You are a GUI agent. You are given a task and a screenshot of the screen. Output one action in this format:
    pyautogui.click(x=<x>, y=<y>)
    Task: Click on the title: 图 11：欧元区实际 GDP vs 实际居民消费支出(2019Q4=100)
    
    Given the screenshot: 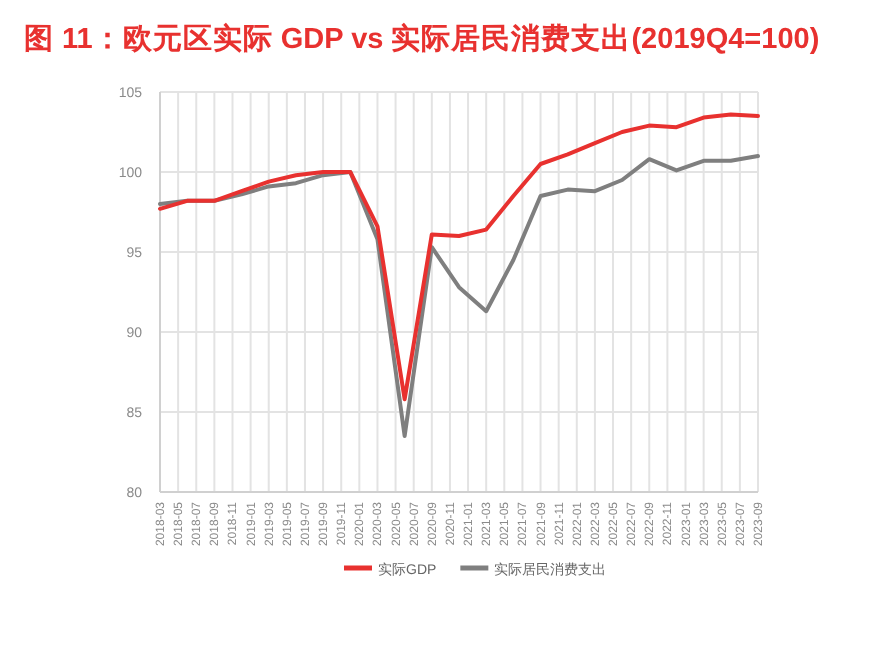 What is the action you would take?
    pyautogui.click(x=422, y=40)
    